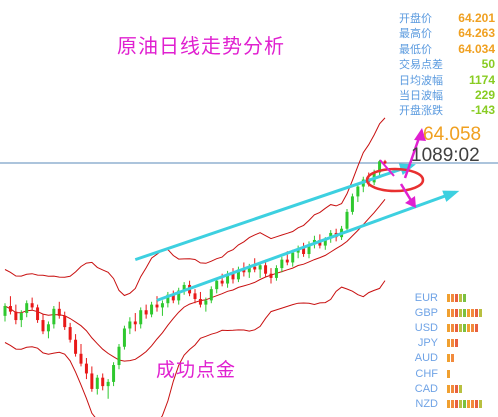 The height and width of the screenshot is (417, 498). I want to click on annotations, so click(395, 168).